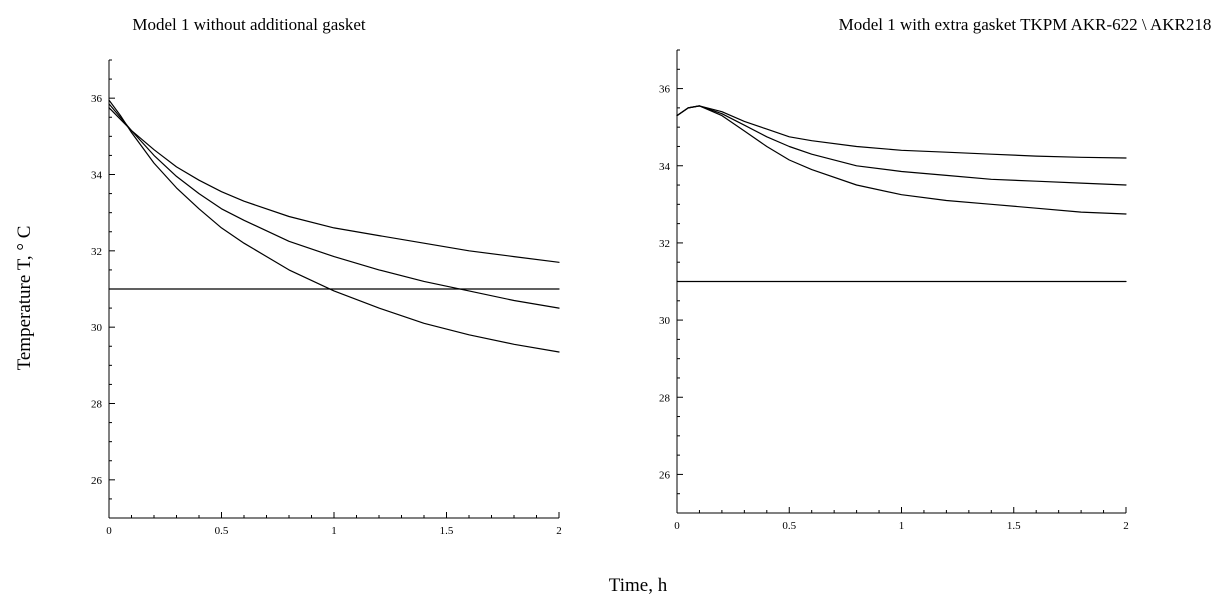 The image size is (1227, 601). What do you see at coordinates (24, 298) in the screenshot?
I see `y-axis-title: Temperature T, ° C` at bounding box center [24, 298].